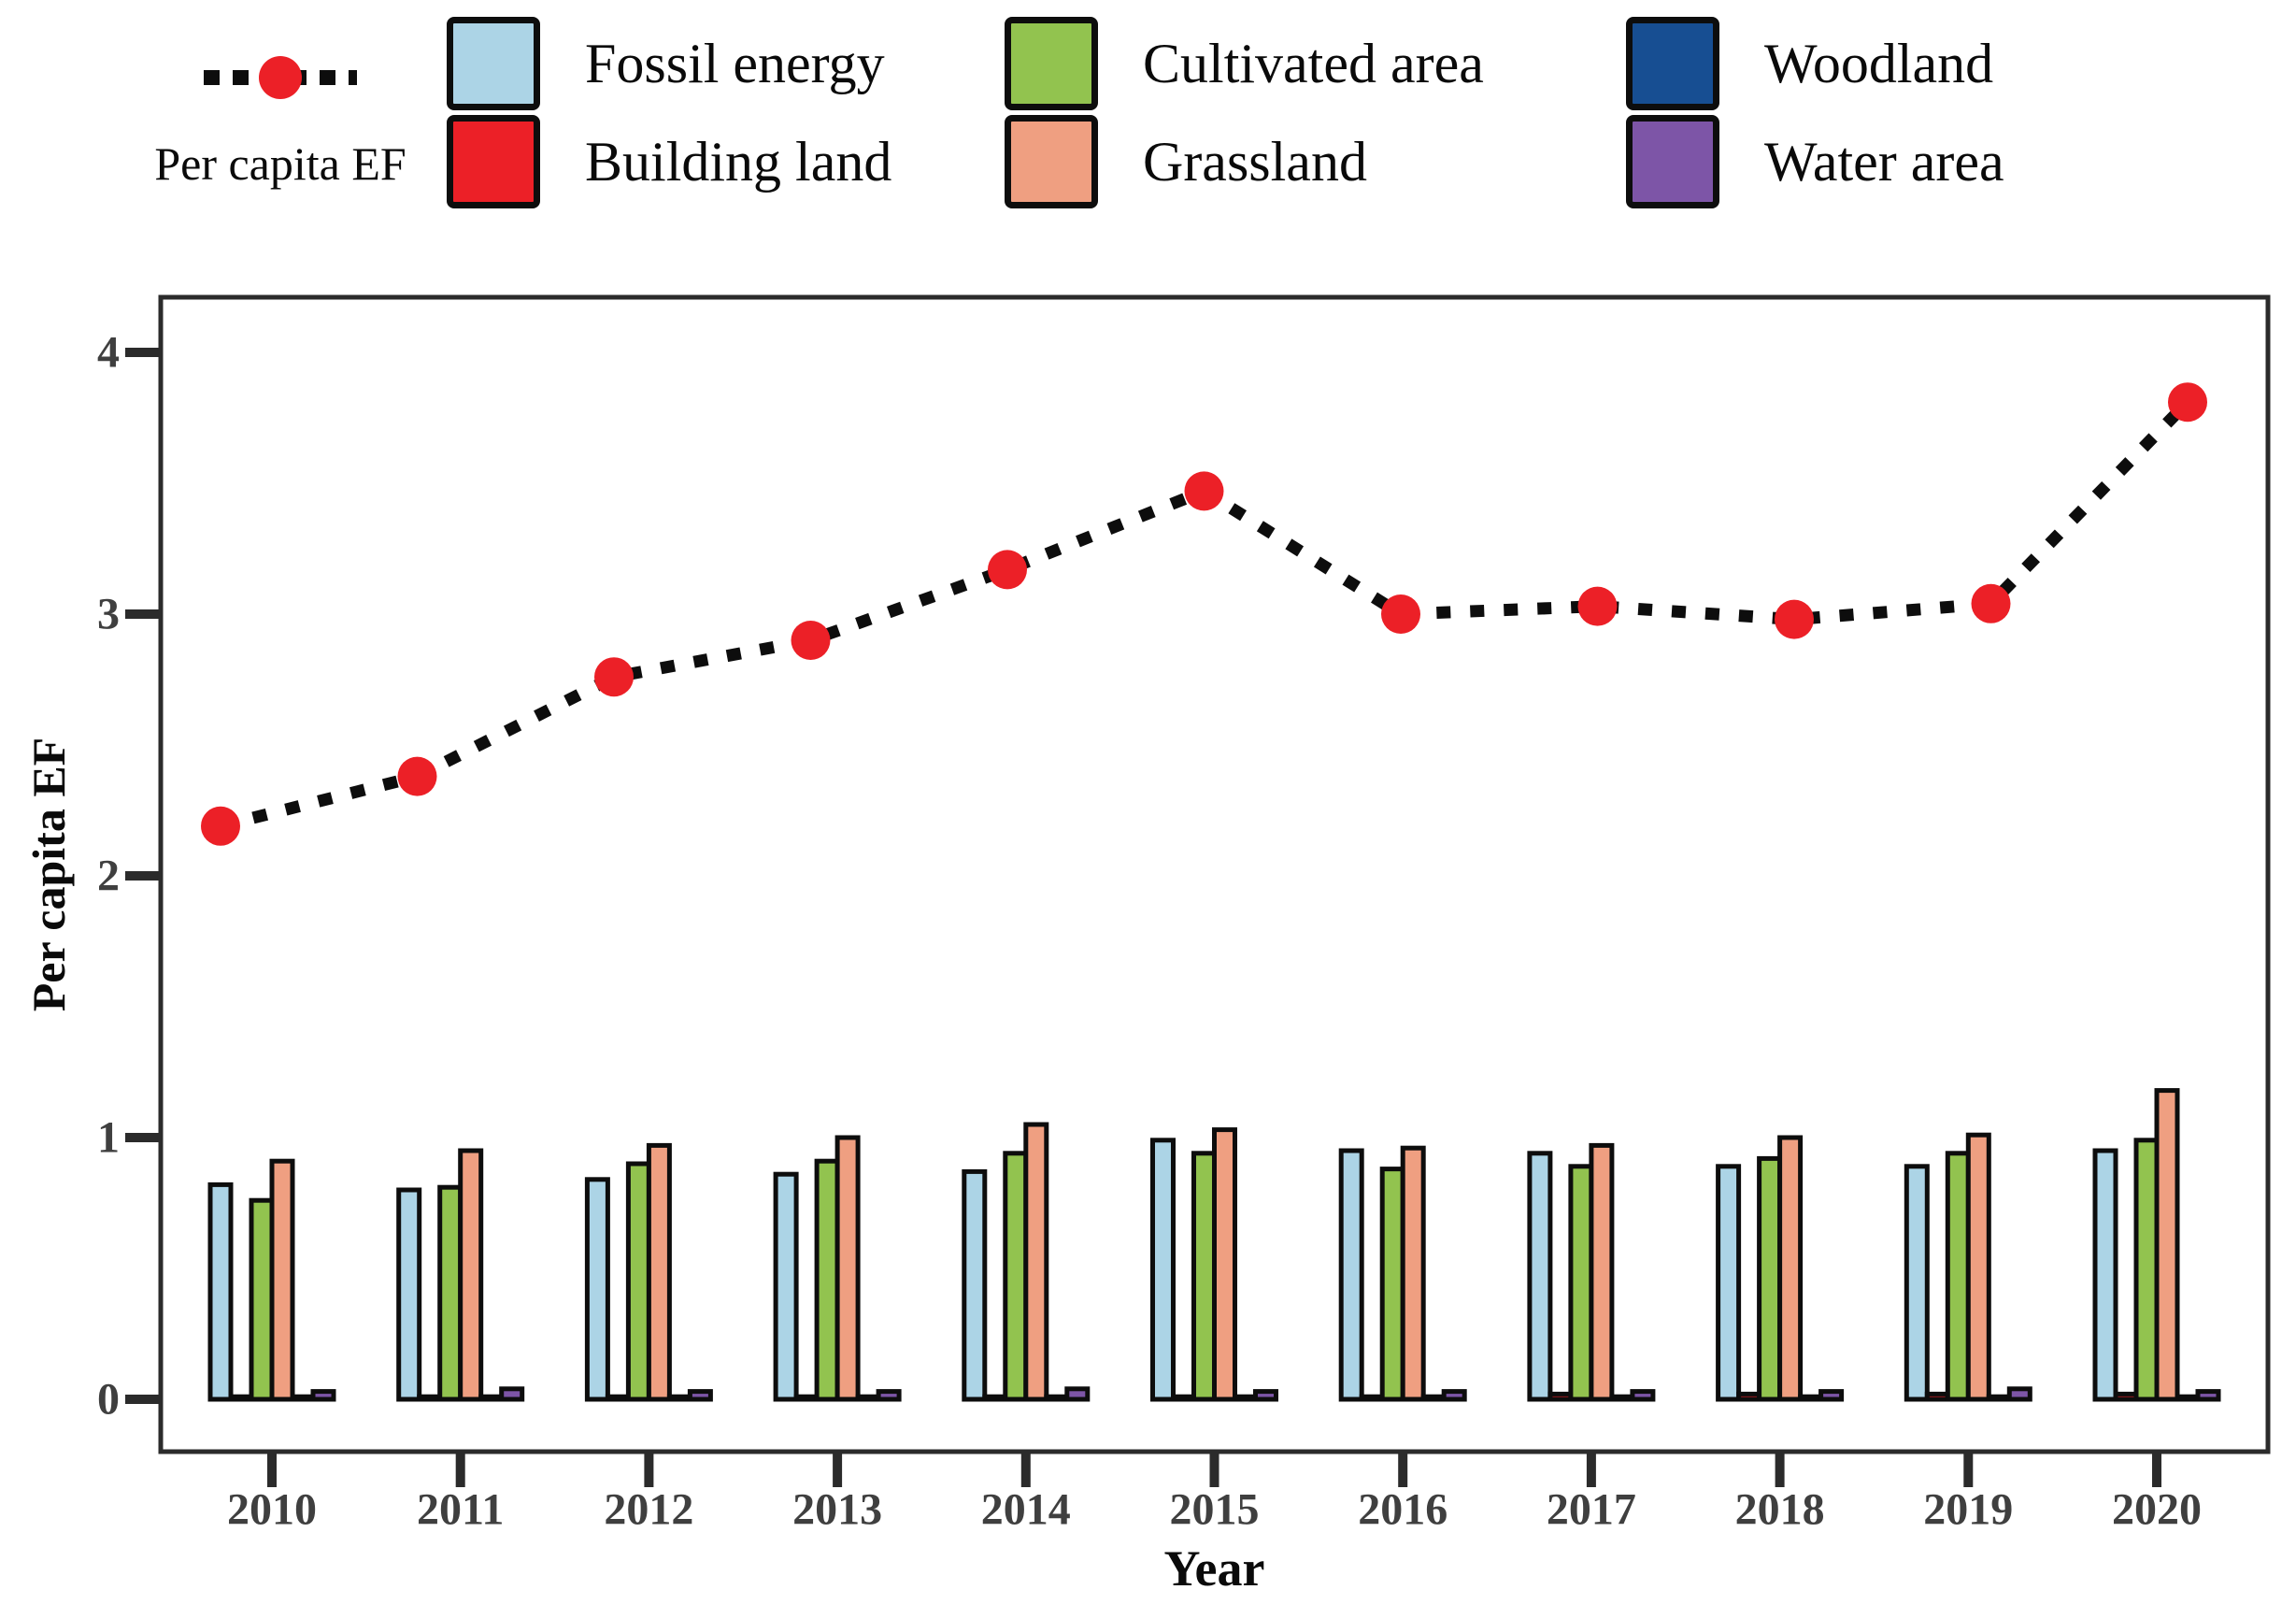 The image size is (2296, 1604). I want to click on y-axis-tick-label: 0, so click(108, 1400).